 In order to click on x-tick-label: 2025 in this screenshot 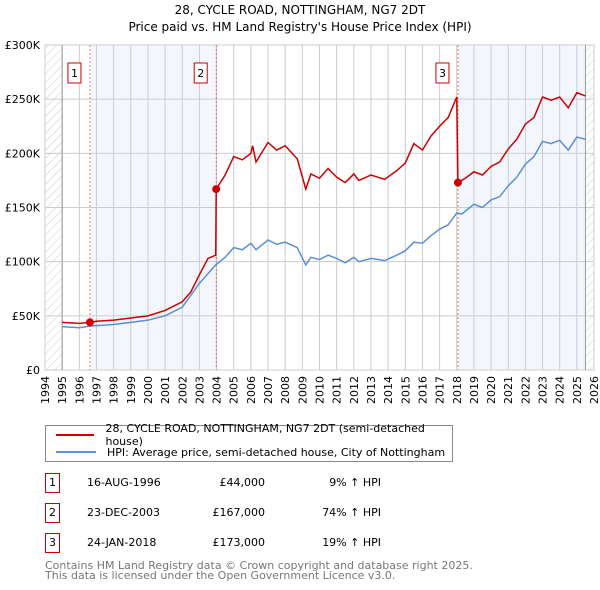, I will do `click(577, 390)`.